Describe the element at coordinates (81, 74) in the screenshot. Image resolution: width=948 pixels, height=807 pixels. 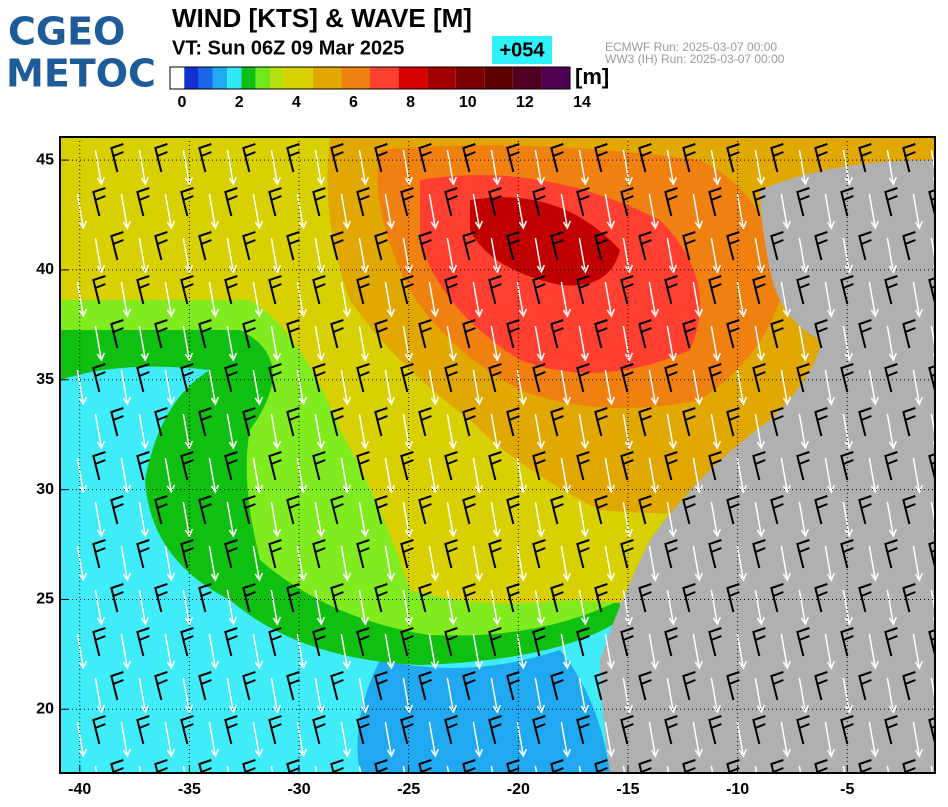
I see `logo-line: METOC` at that location.